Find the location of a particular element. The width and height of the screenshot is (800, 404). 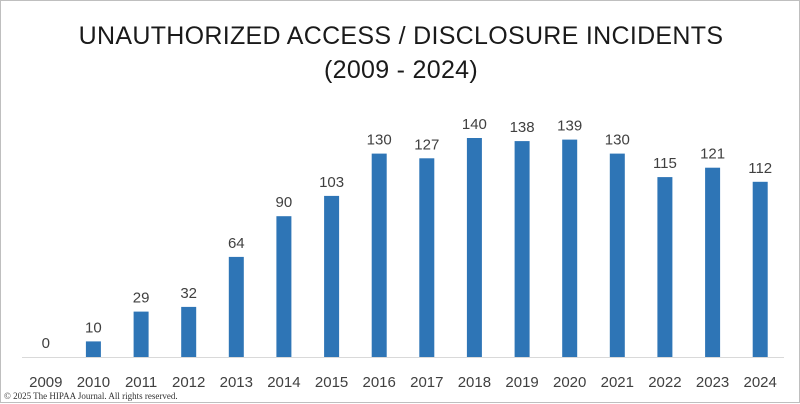

bar-2017 is located at coordinates (427, 257).